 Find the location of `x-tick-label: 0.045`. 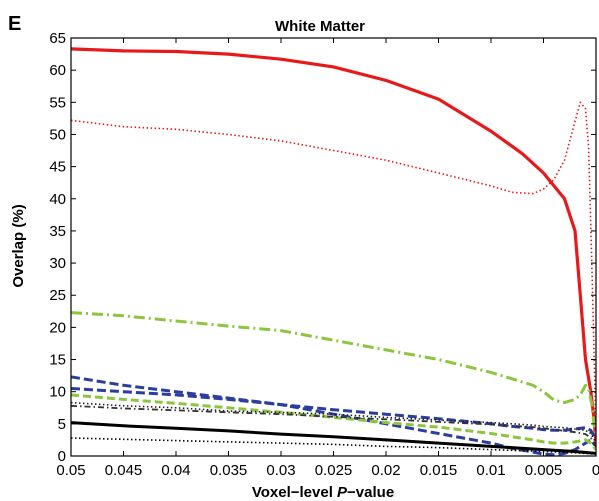

x-tick-label: 0.045 is located at coordinates (124, 470).